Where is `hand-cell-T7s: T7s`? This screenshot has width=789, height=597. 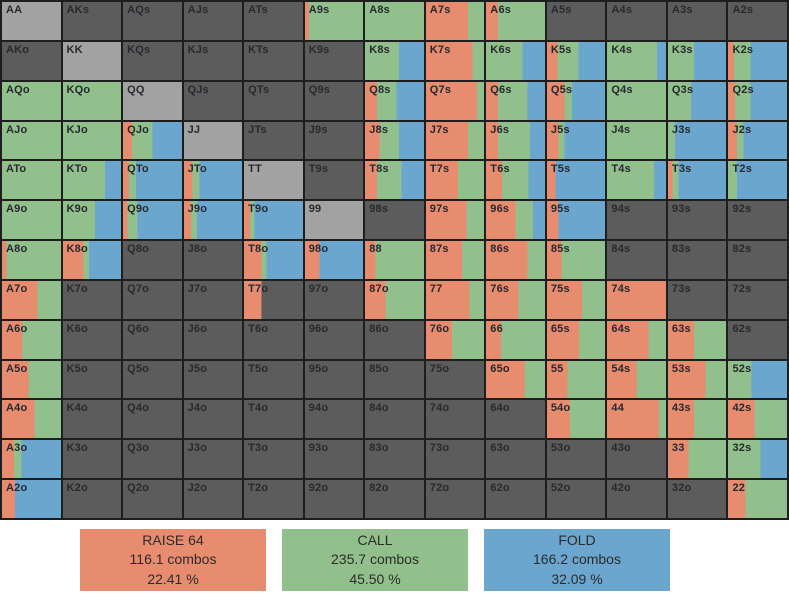 hand-cell-T7s: T7s is located at coordinates (456, 181).